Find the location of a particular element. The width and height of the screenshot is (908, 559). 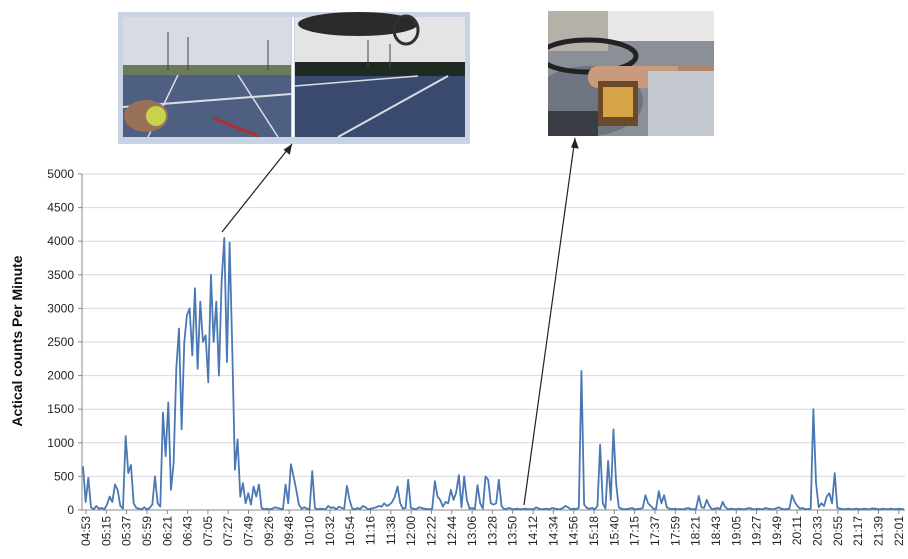

y-tick-label: 4000 is located at coordinates (60, 241).